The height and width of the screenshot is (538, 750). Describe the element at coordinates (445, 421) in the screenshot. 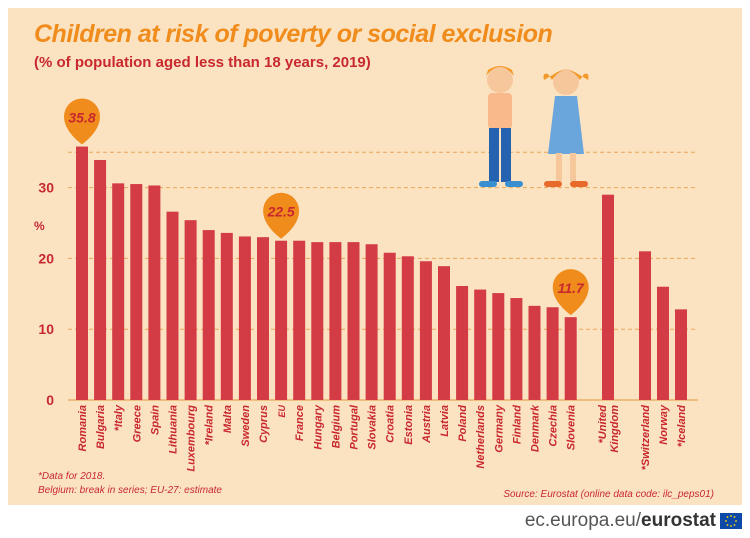

I see `x-label-latvia: Latvia` at that location.